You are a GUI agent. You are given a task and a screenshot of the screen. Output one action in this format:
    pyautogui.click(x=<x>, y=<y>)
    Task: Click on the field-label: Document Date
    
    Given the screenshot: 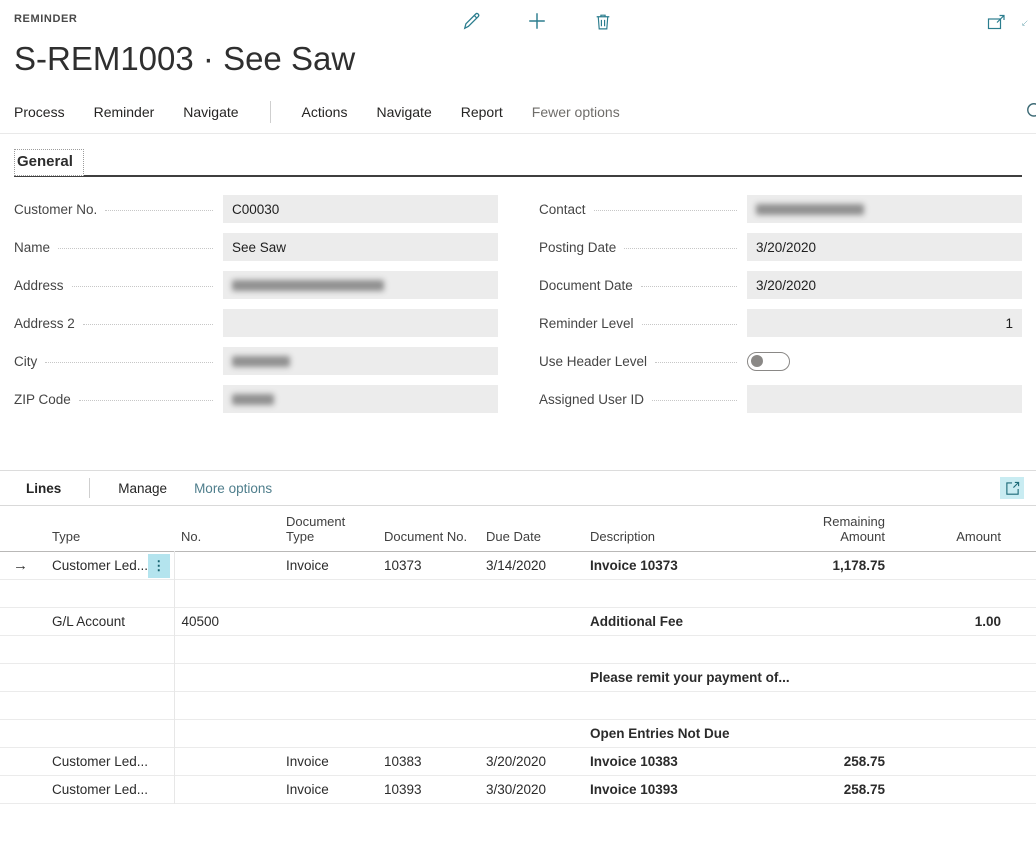 What is the action you would take?
    pyautogui.click(x=586, y=285)
    